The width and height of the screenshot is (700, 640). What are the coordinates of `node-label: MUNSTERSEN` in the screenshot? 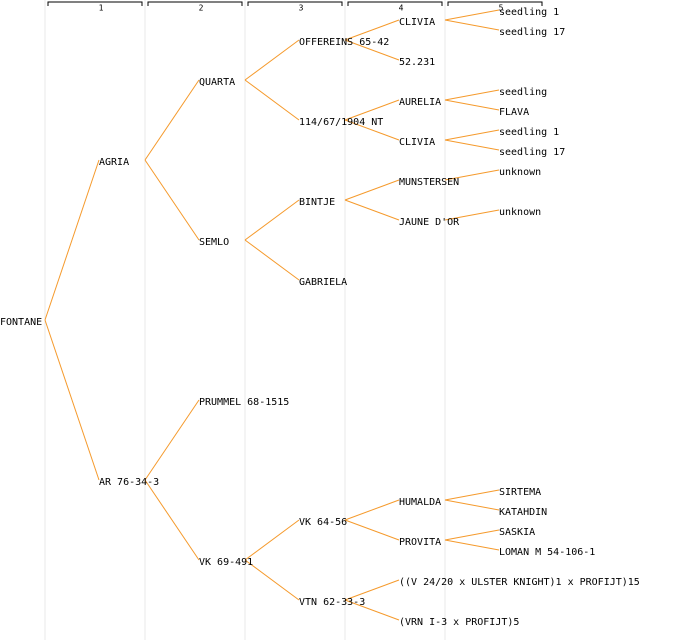 It's located at (429, 182).